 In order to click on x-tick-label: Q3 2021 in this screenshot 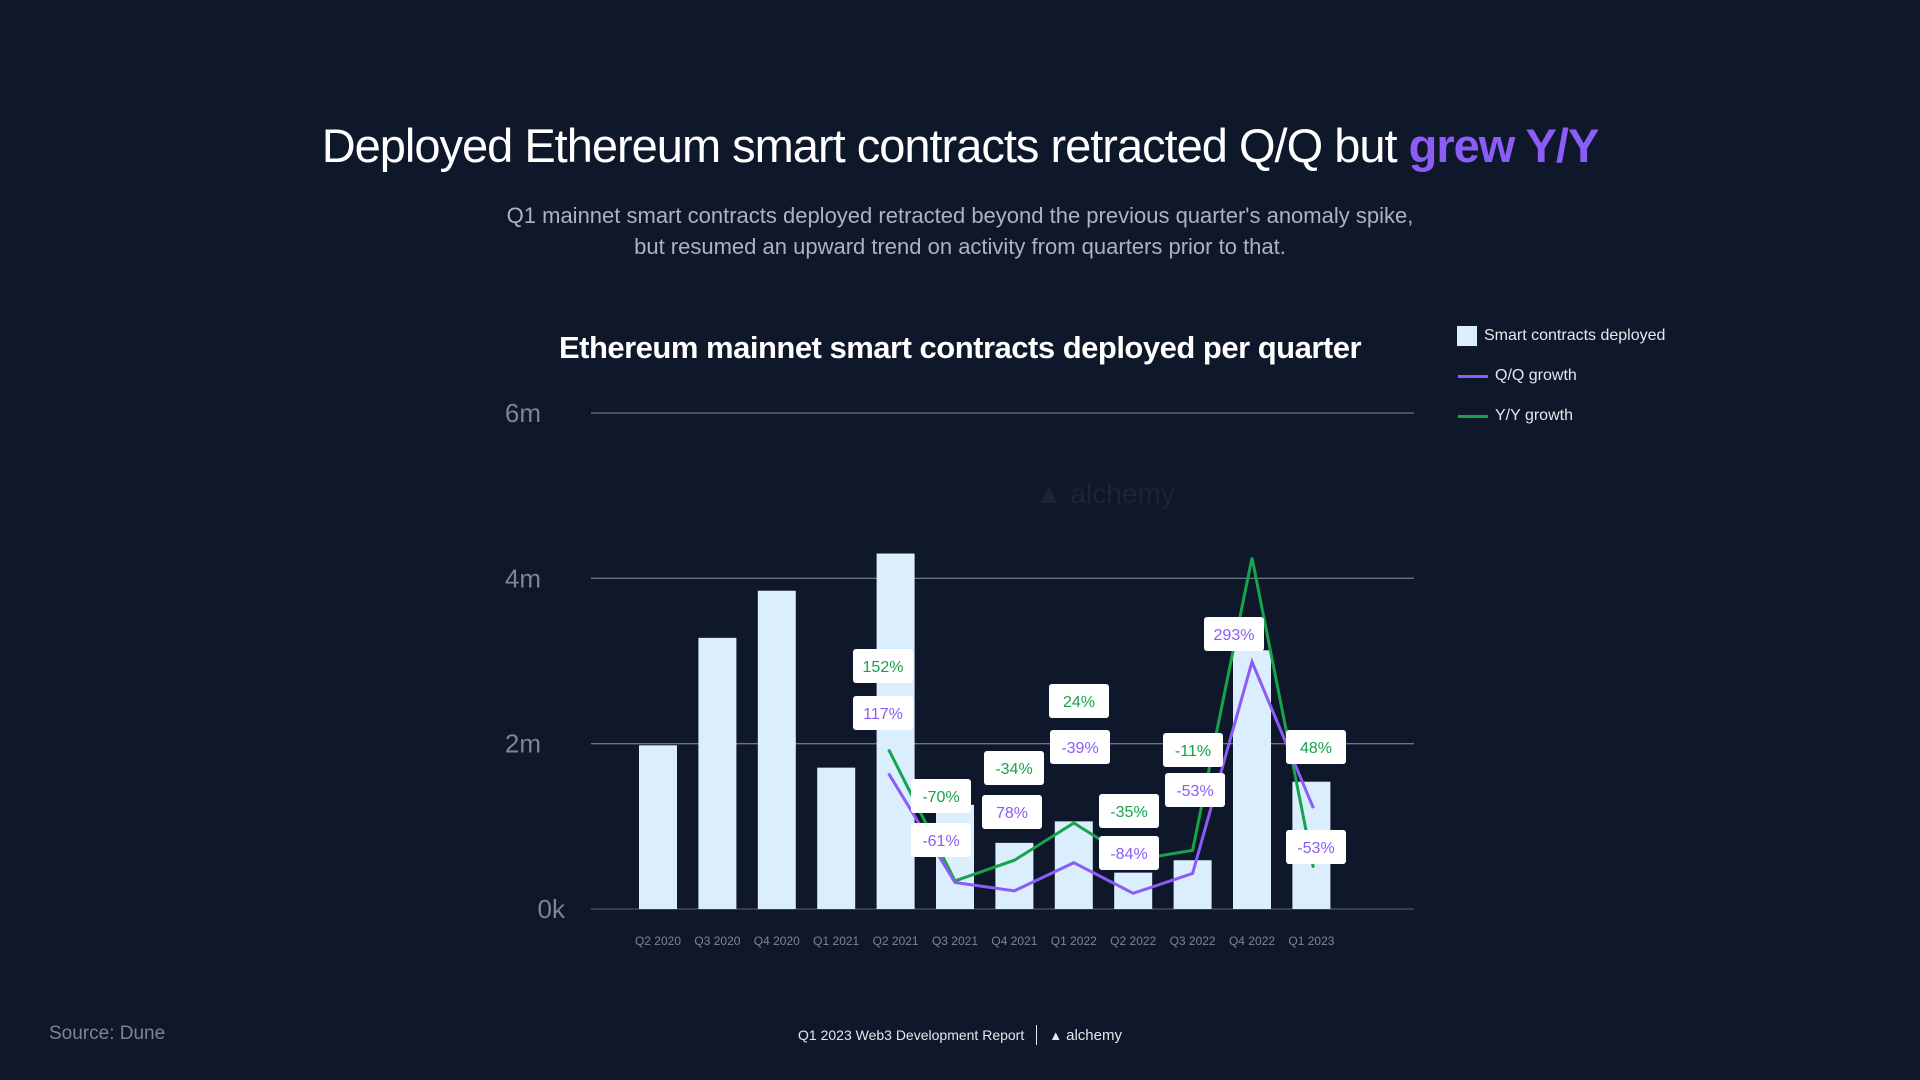, I will do `click(955, 941)`.